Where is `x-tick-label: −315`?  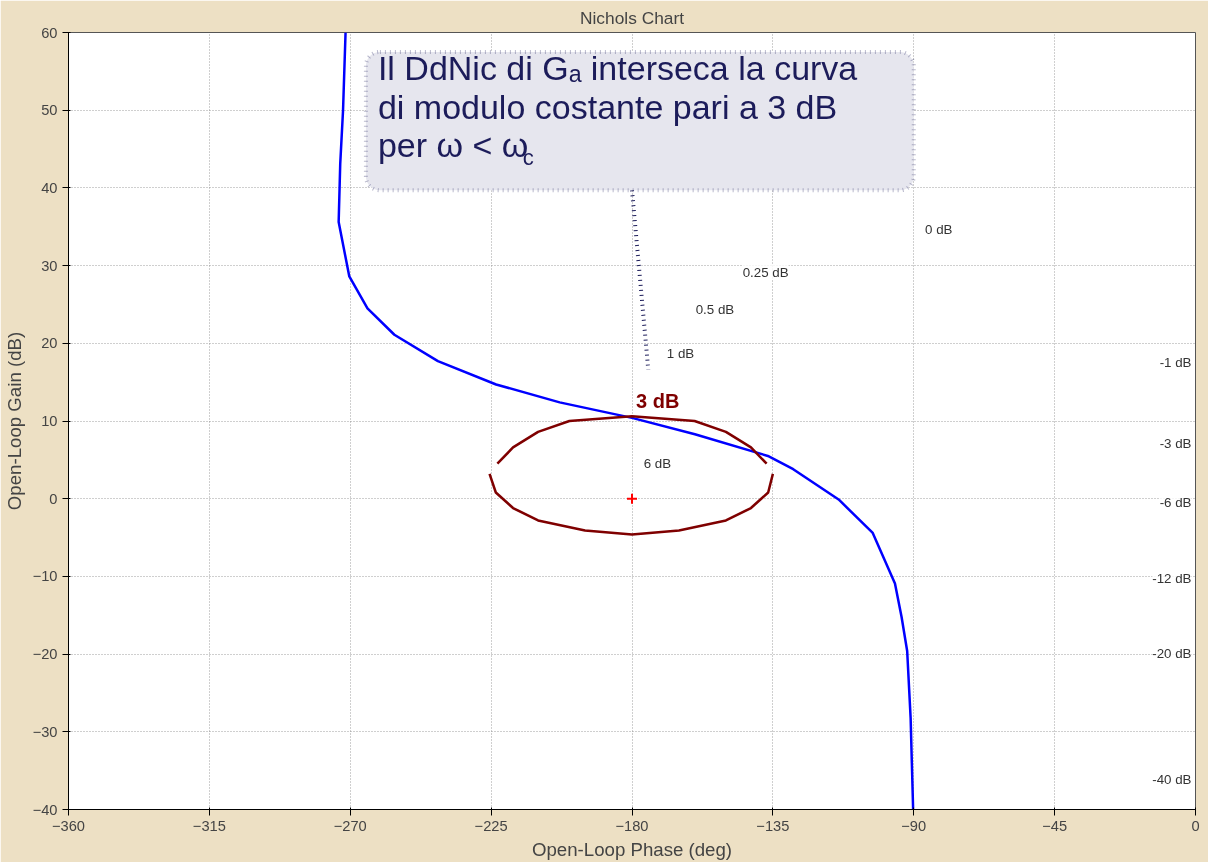 x-tick-label: −315 is located at coordinates (209, 825).